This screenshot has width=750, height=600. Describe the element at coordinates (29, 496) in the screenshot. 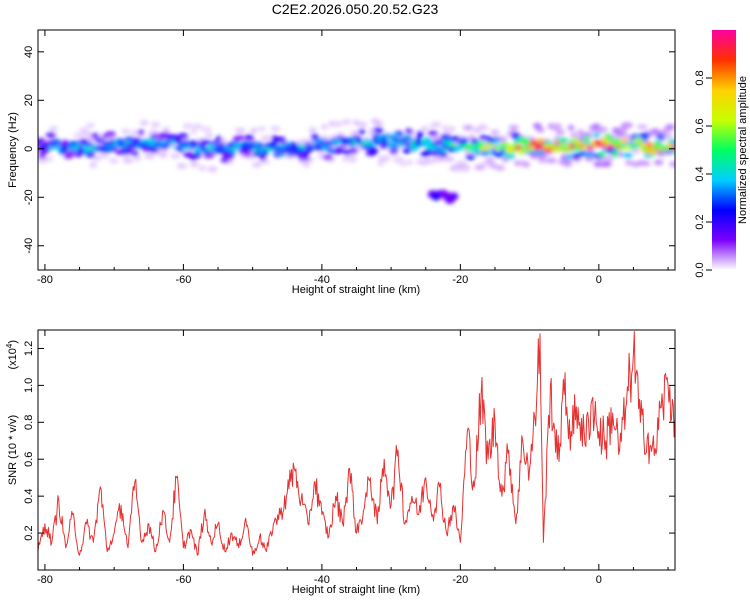

I see `y-tick-label: 0.4` at that location.